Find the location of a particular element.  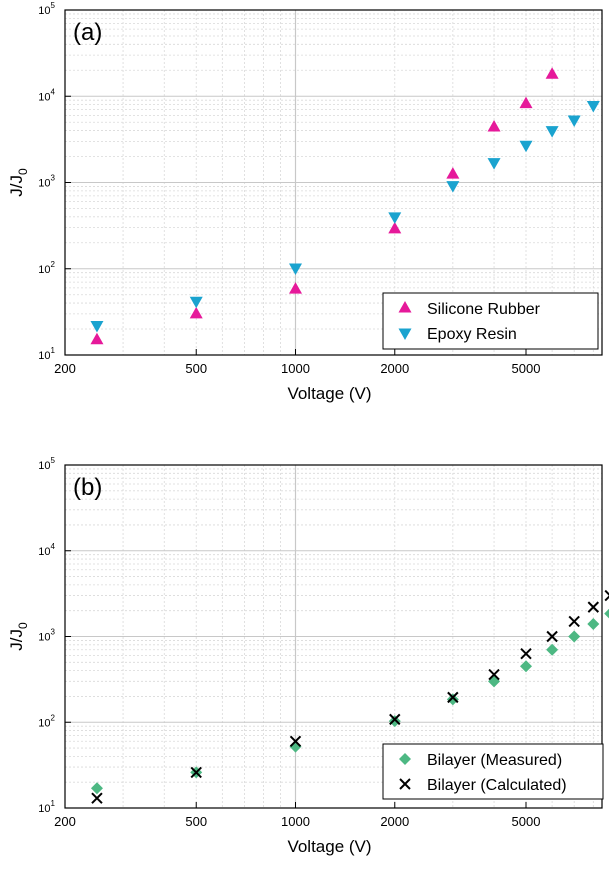

panel-label: (b) is located at coordinates (87, 487).